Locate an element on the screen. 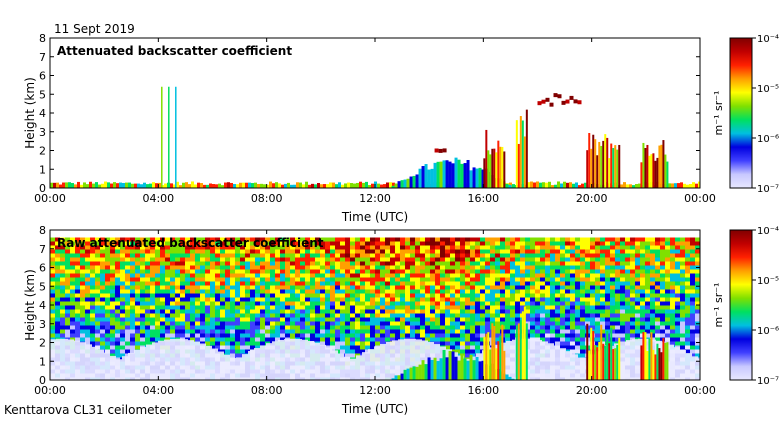 The height and width of the screenshot is (424, 780). instrument-label: Kenttarova CL31 ceilometer is located at coordinates (88, 410).